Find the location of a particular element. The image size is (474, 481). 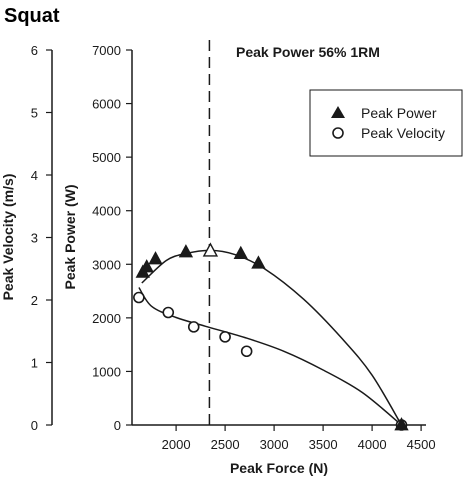

power-axis-ticks: 0 1000 2000 3000 4000 5000 6000 7000 is located at coordinates (112, 238).